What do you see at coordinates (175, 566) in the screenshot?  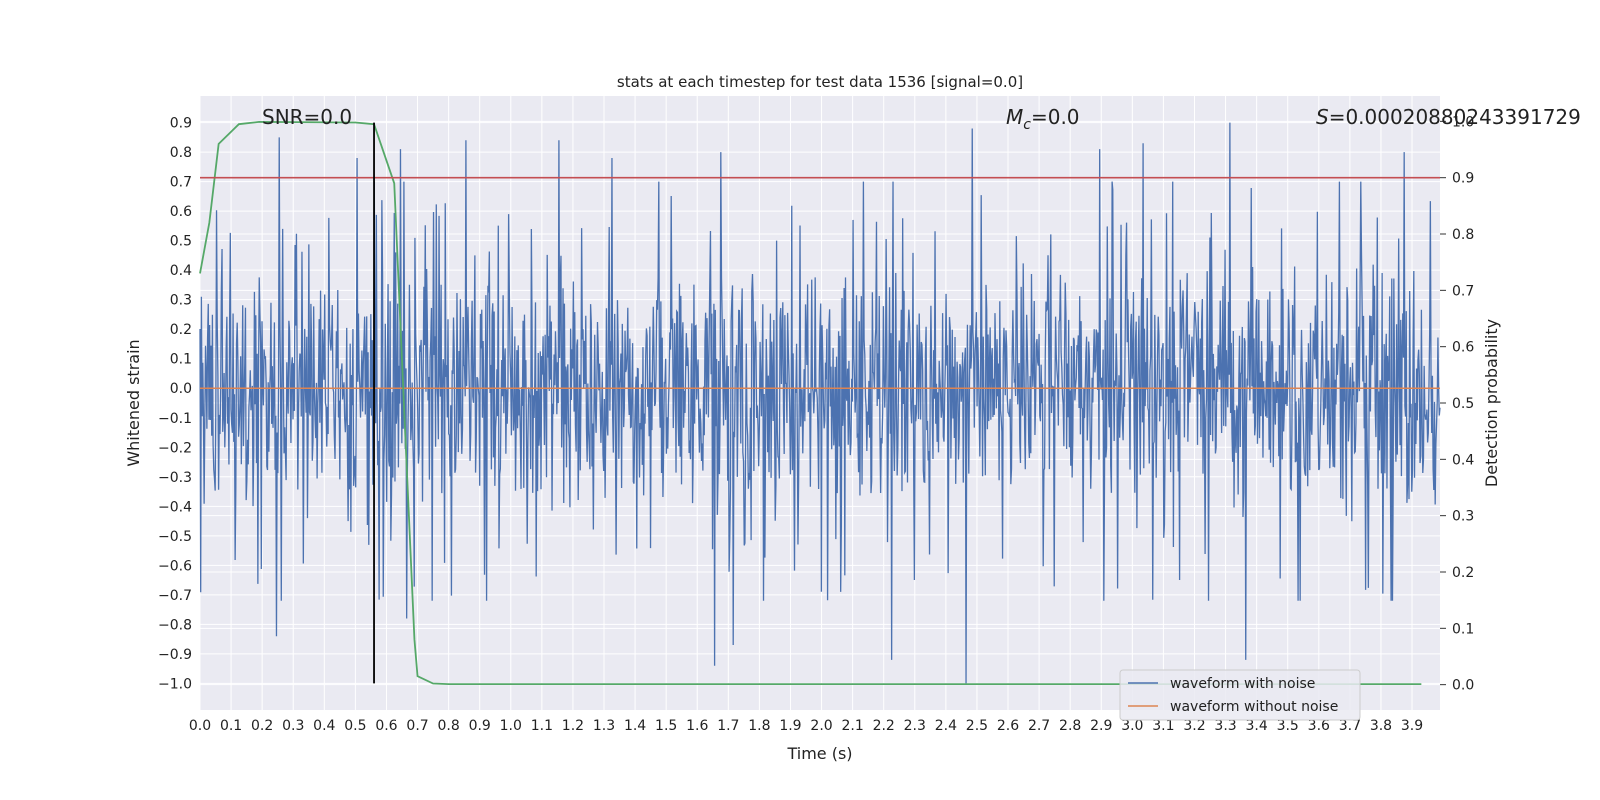 I see `y-tick-label: −0.6` at bounding box center [175, 566].